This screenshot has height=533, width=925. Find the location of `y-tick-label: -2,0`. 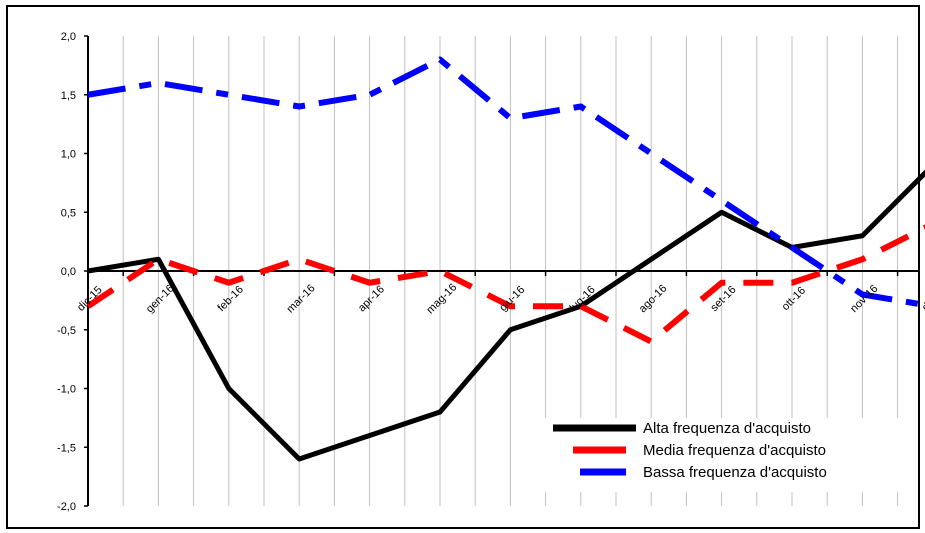

y-tick-label: -2,0 is located at coordinates (66, 507).